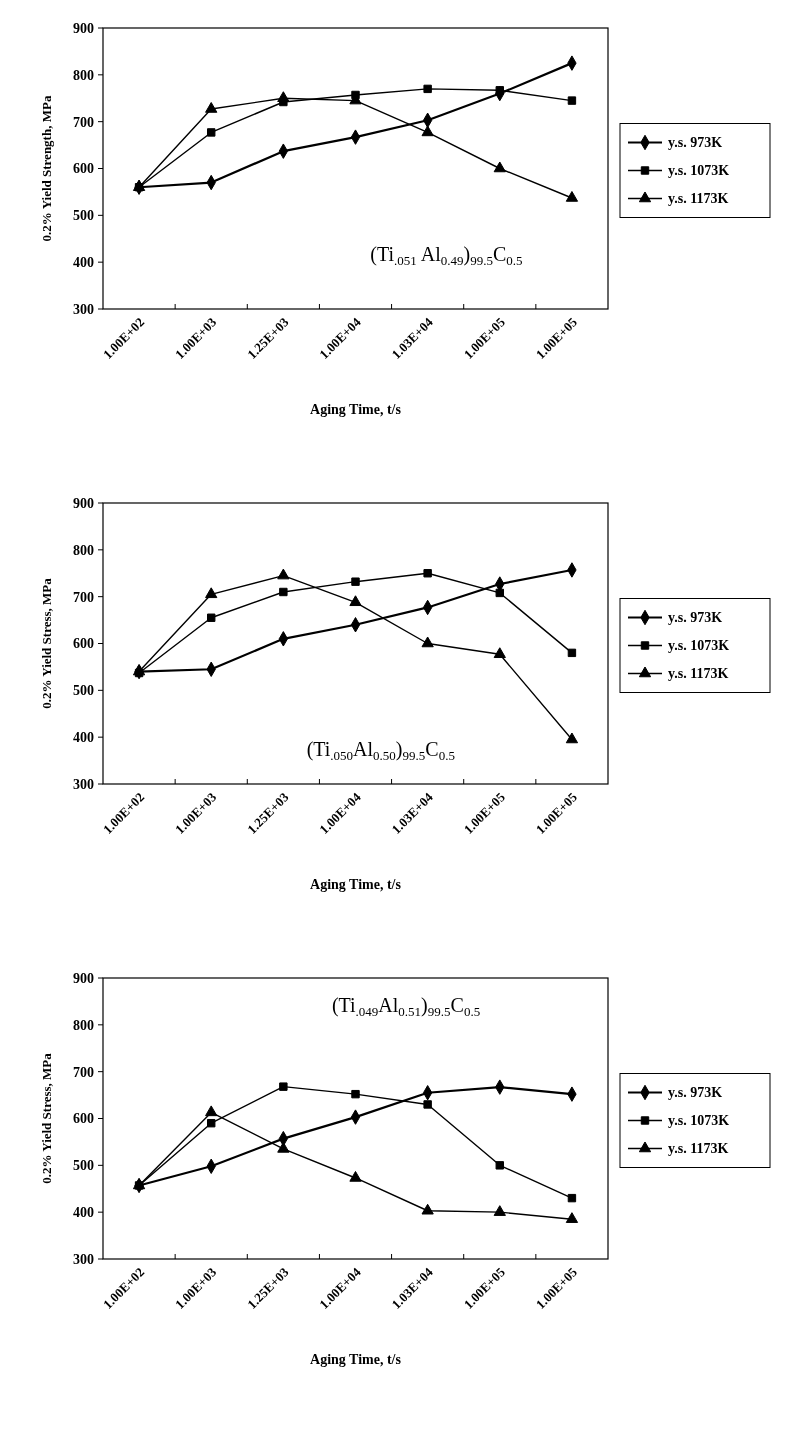 Image resolution: width=786 pixels, height=1451 pixels. What do you see at coordinates (446, 256) in the screenshot?
I see `annotation: (Ti$_{.051}$ Al$_{0.49}$)$_{99.5}$C$_{0.5}$` at bounding box center [446, 256].